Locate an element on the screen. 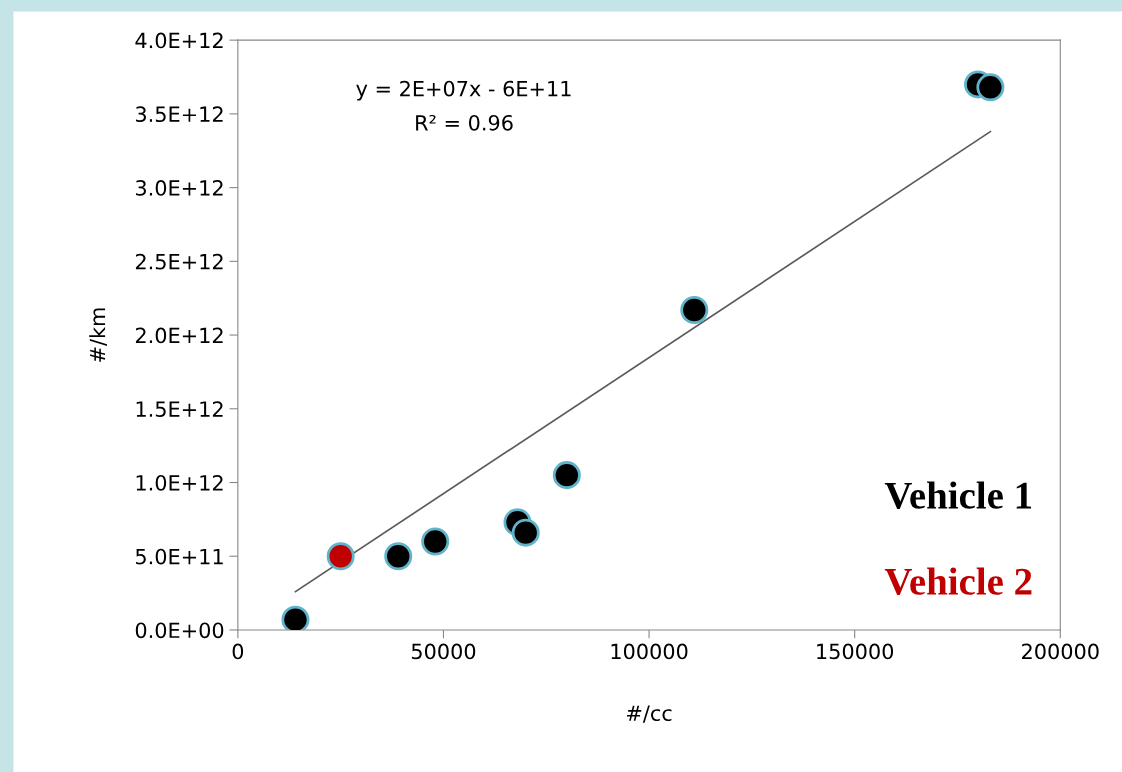 The width and height of the screenshot is (1122, 772). y-tick-label: 2.5E+12 is located at coordinates (179, 261).